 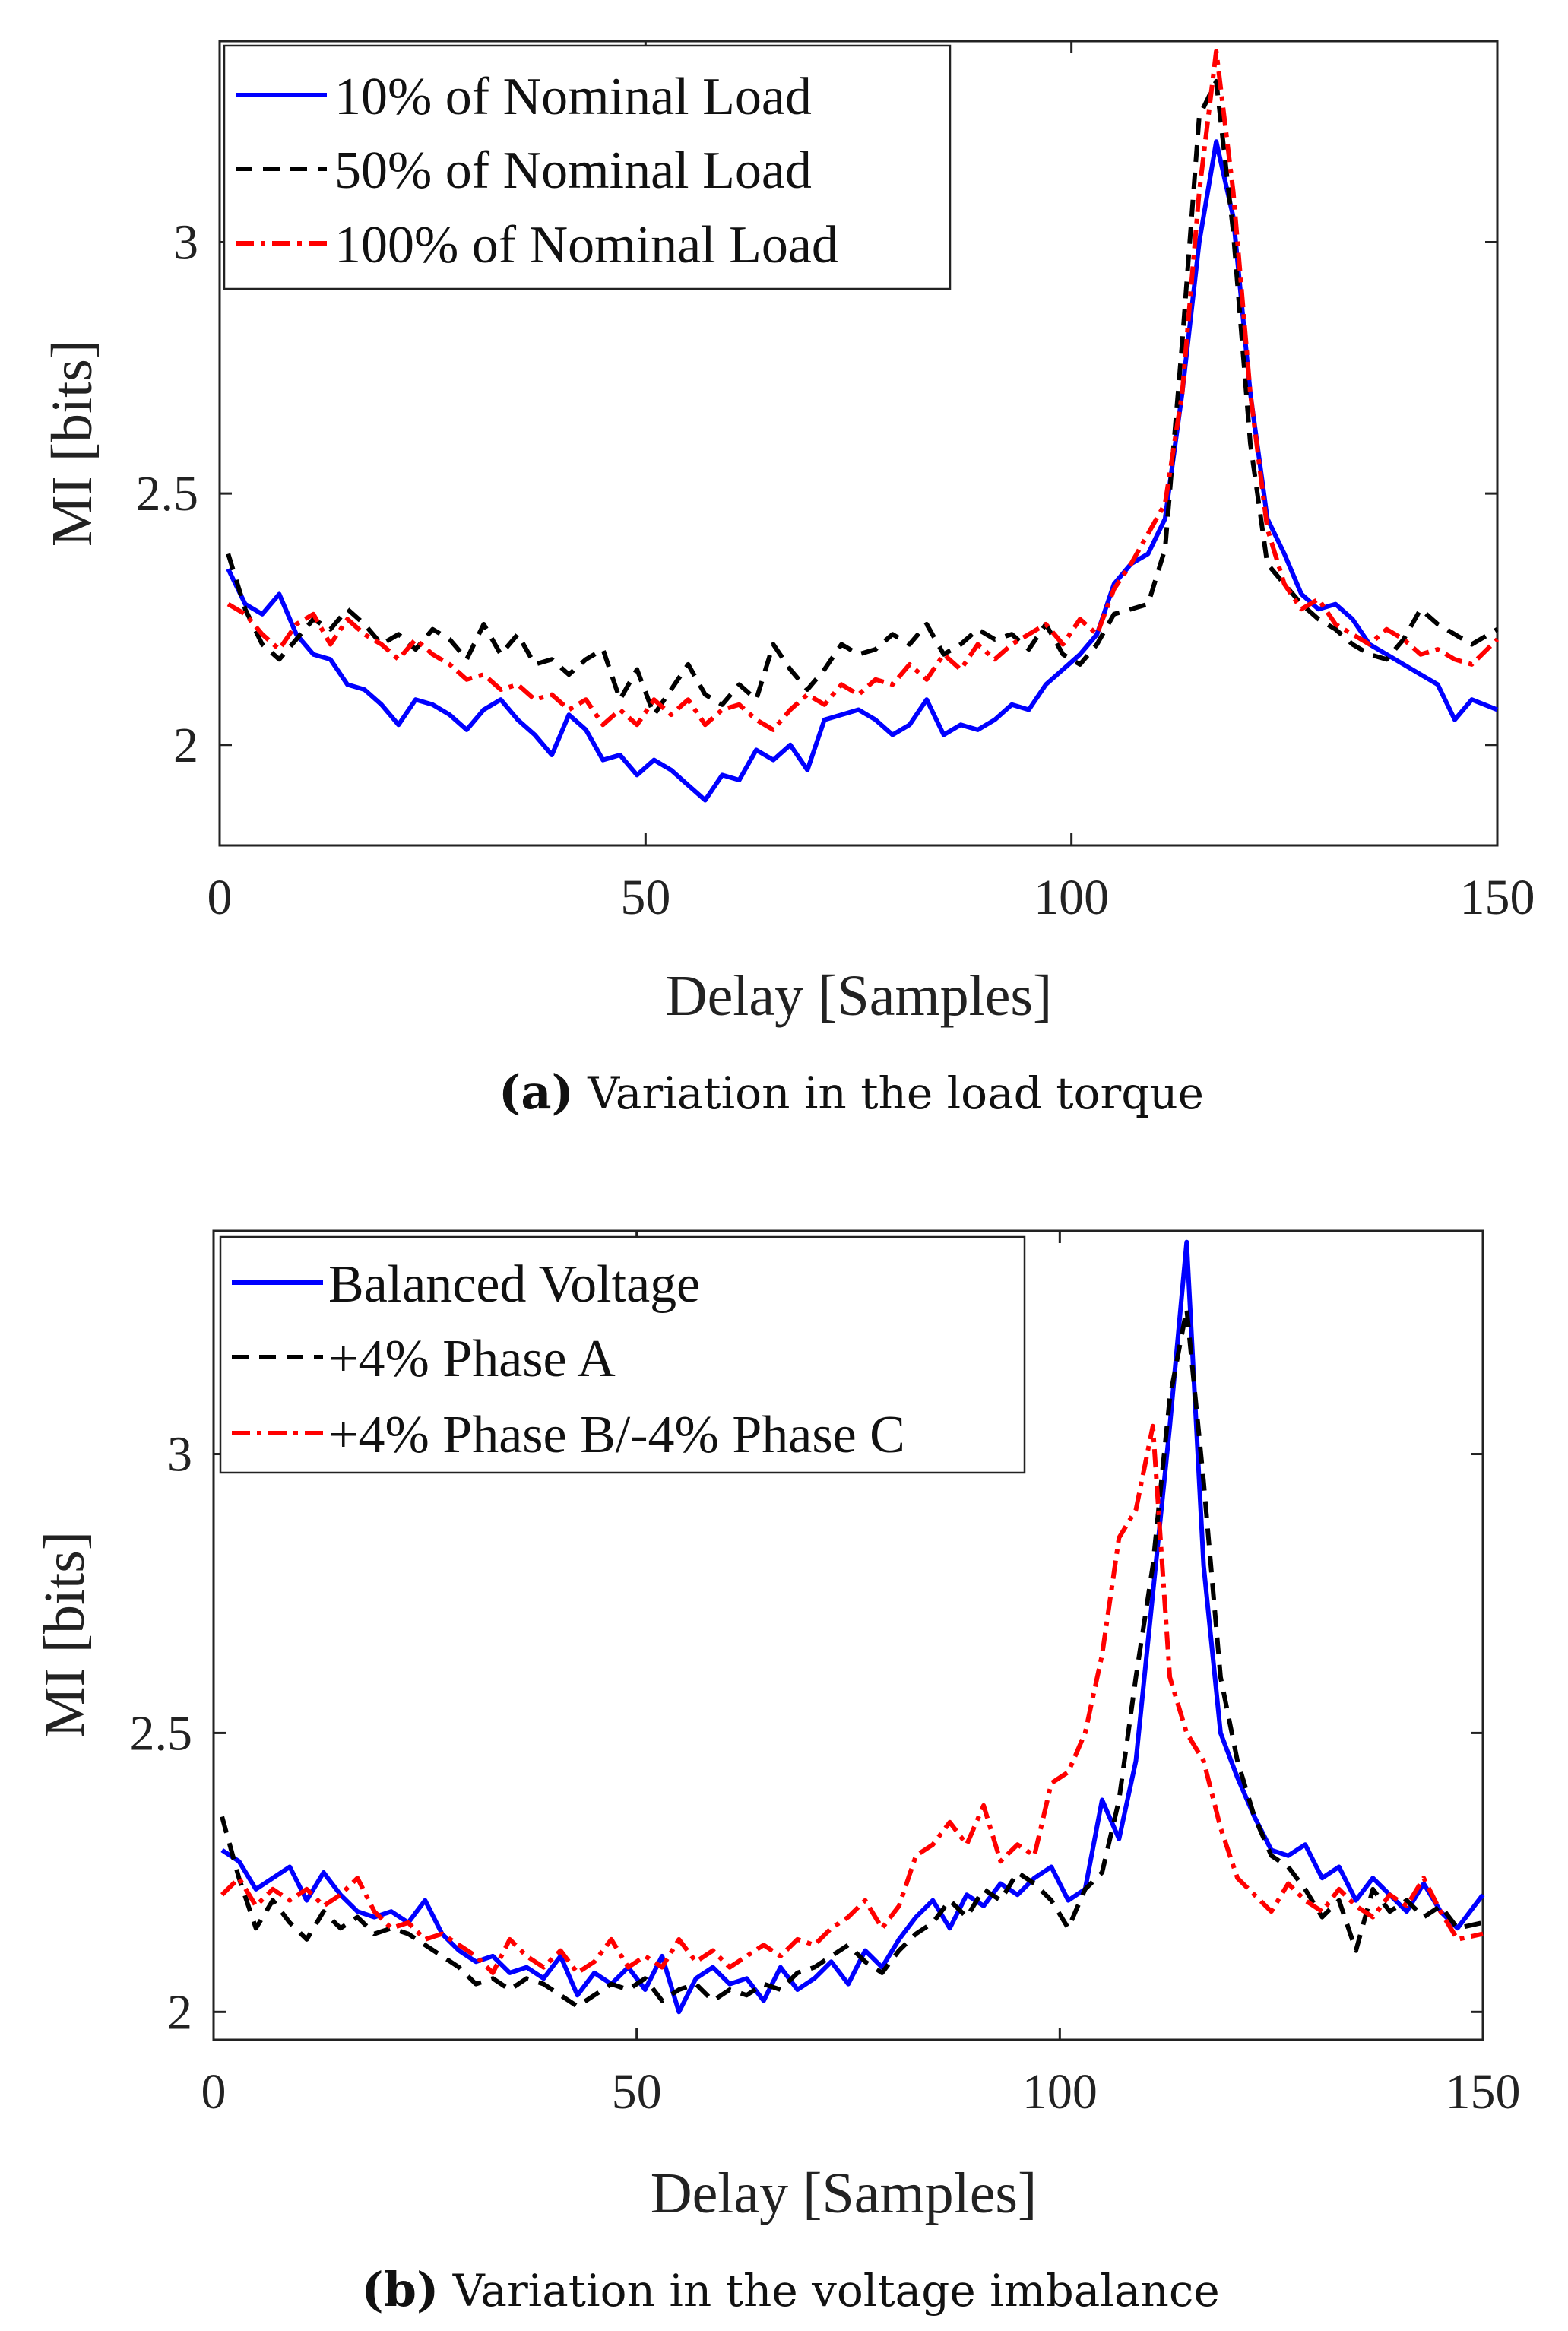 What do you see at coordinates (573, 97) in the screenshot?
I see `legend-label-series-1: 10% of Nominal Load` at bounding box center [573, 97].